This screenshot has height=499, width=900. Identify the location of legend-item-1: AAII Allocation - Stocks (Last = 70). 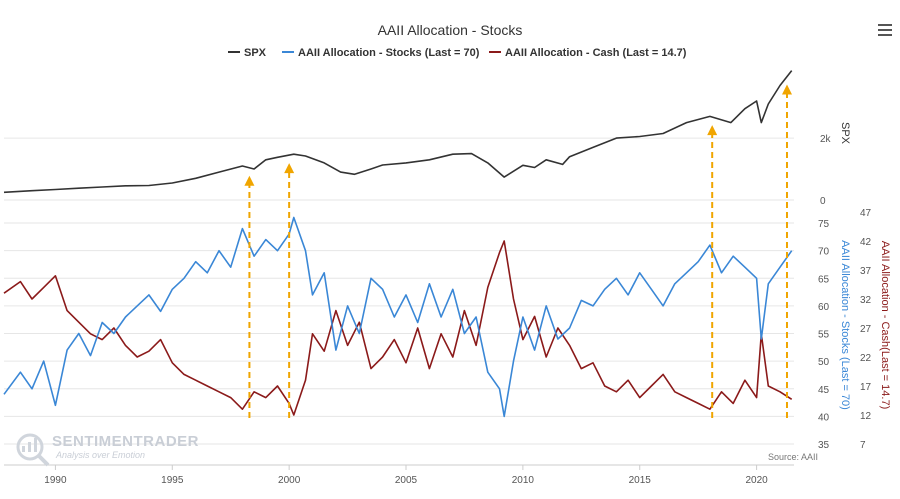
(381, 53).